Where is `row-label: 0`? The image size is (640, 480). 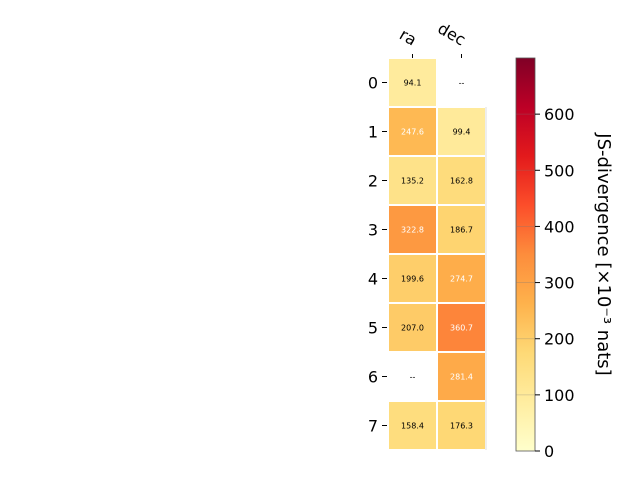
row-label: 0 is located at coordinates (373, 83).